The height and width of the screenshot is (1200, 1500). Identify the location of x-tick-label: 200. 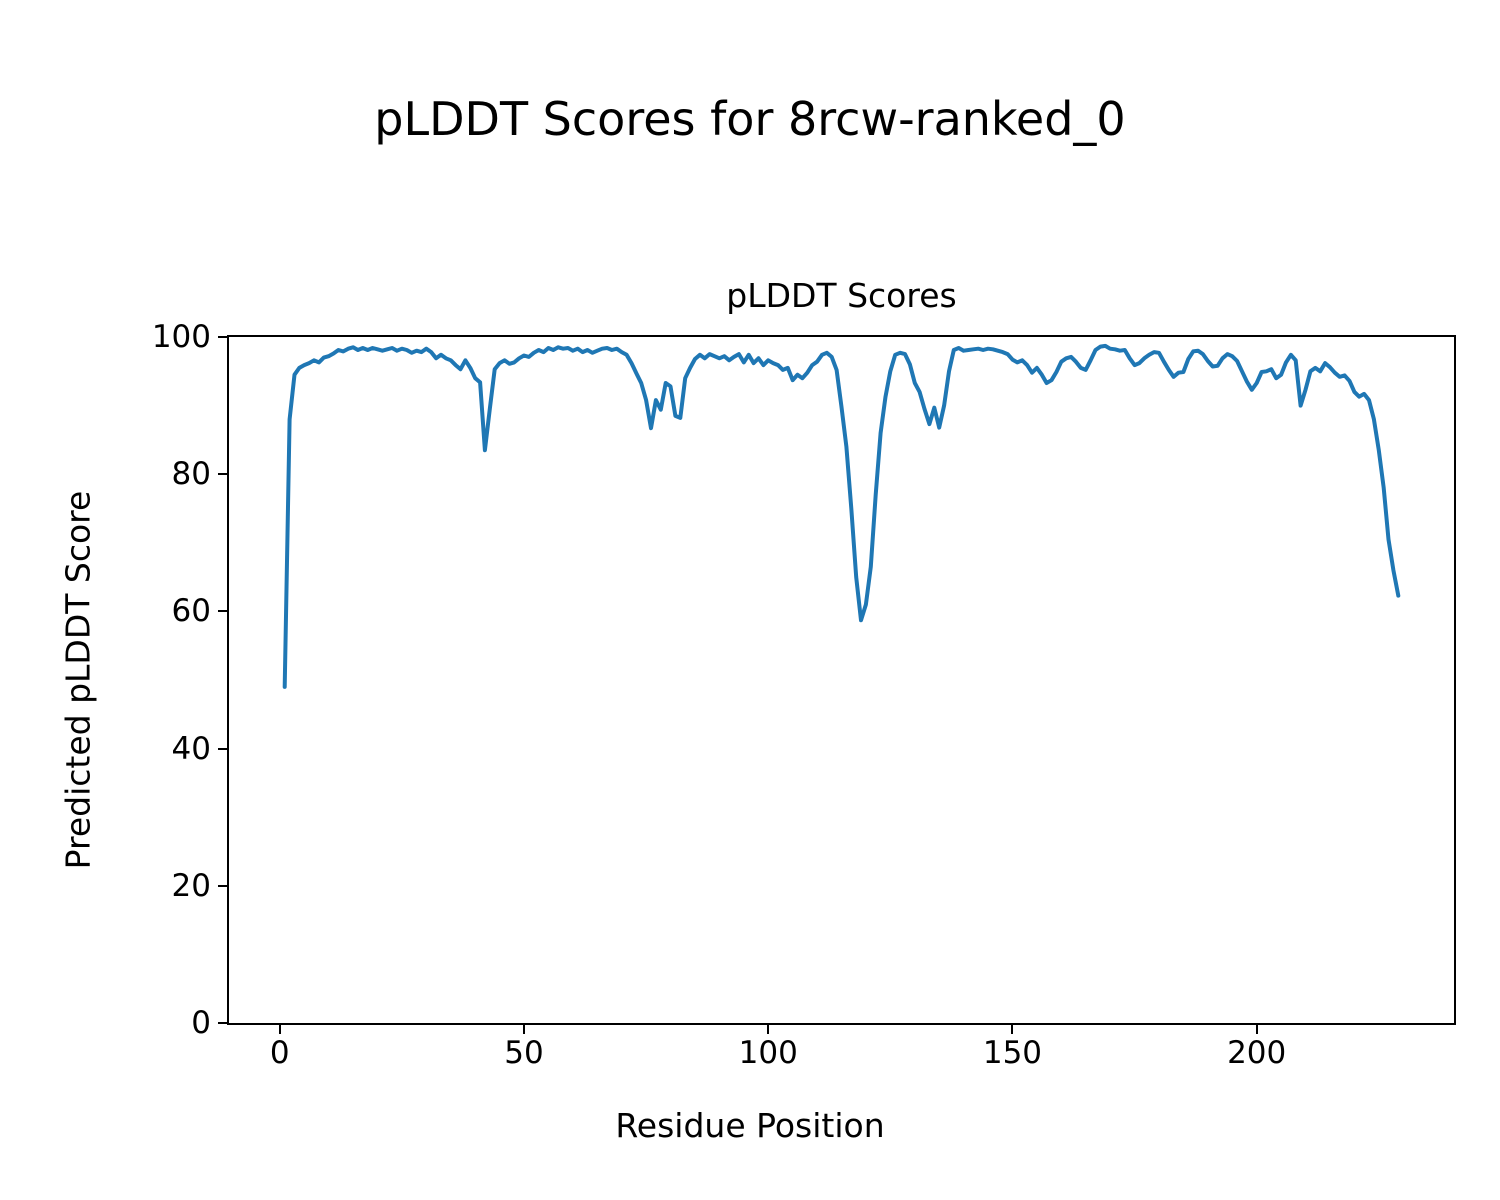
(1257, 1053).